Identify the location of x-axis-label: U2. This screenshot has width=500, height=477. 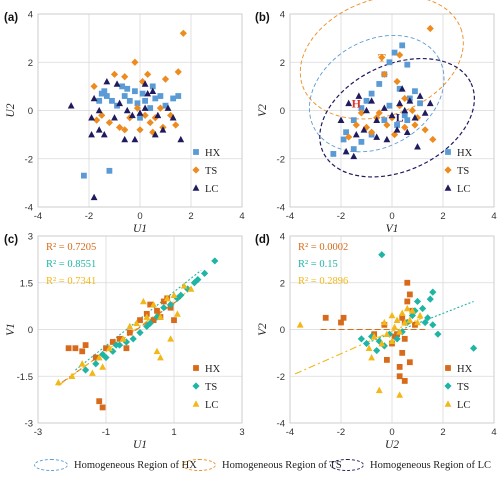
(392, 445).